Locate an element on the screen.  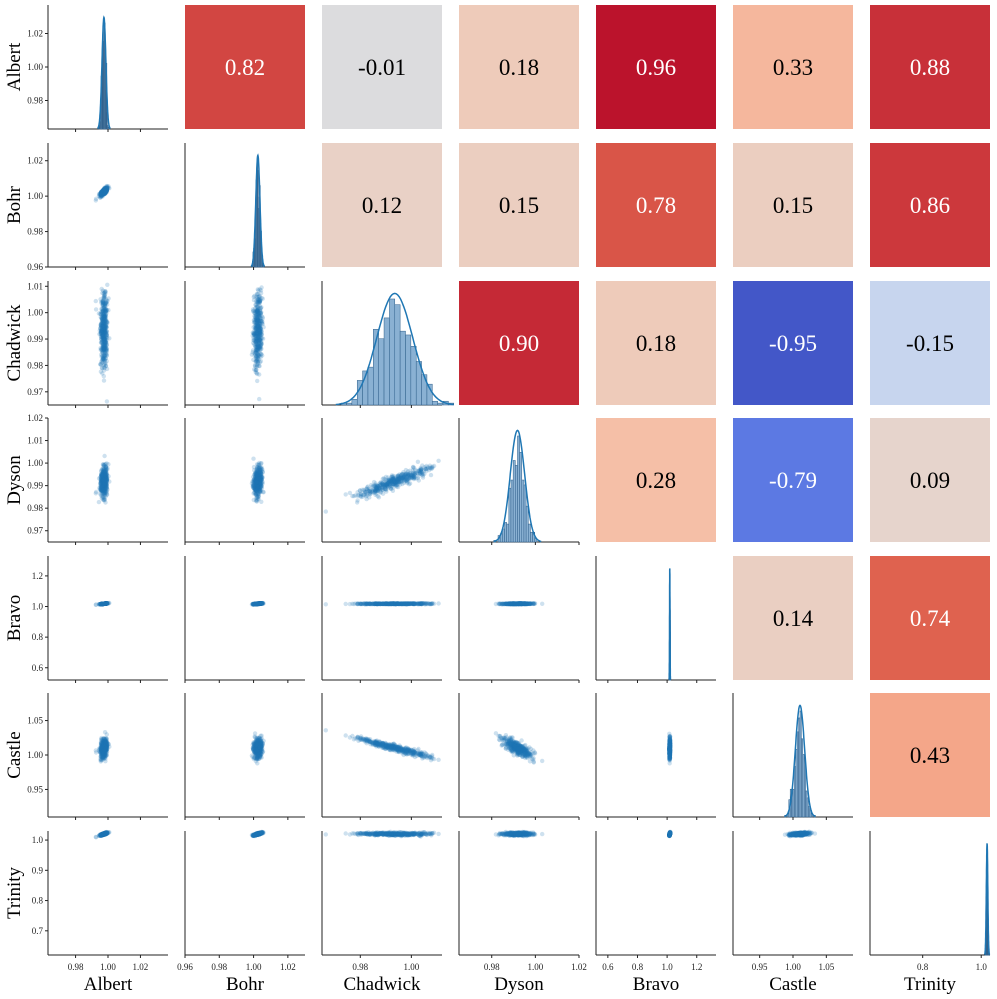
panel-dyson-dyson is located at coordinates (519, 481).